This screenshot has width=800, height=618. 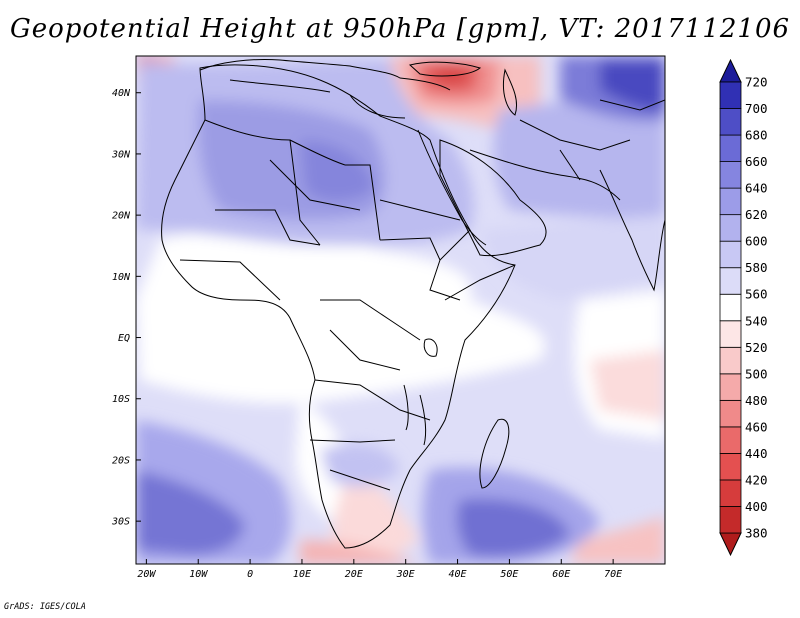 I want to click on colorbar-label: 640, so click(x=756, y=188).